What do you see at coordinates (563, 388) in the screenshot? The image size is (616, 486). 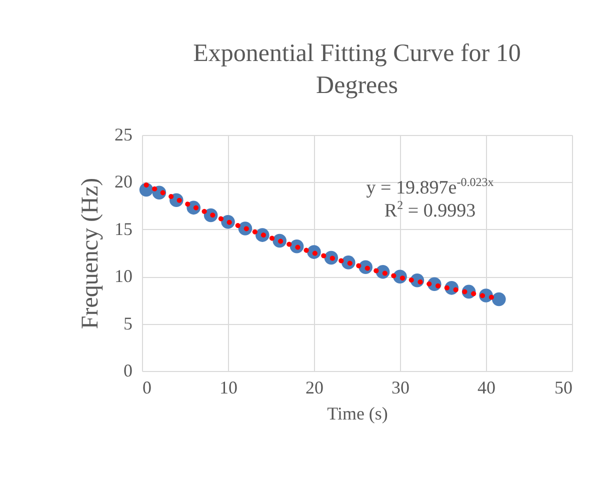 I see `x-tick-label: 50` at bounding box center [563, 388].